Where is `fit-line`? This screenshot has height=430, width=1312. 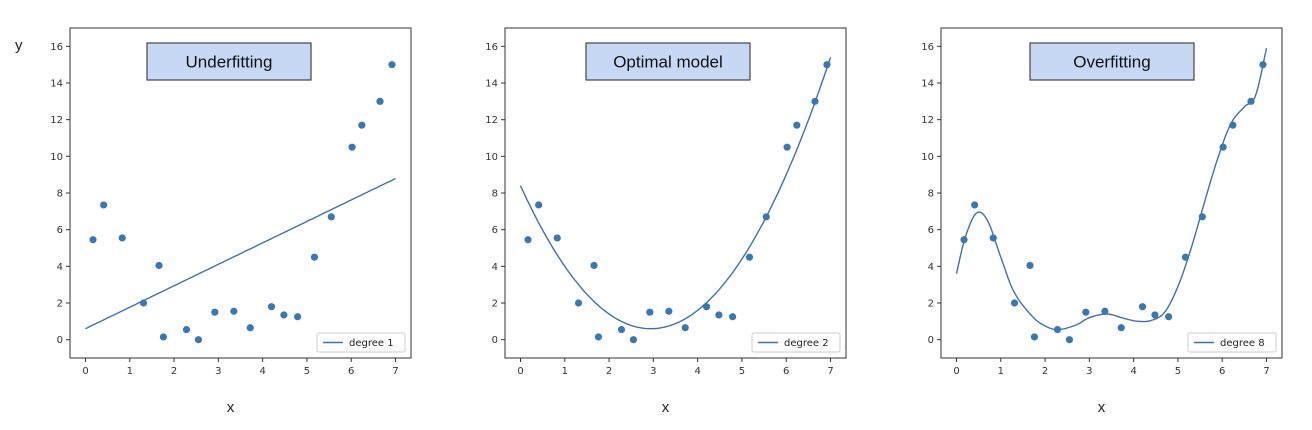 fit-line is located at coordinates (240, 253).